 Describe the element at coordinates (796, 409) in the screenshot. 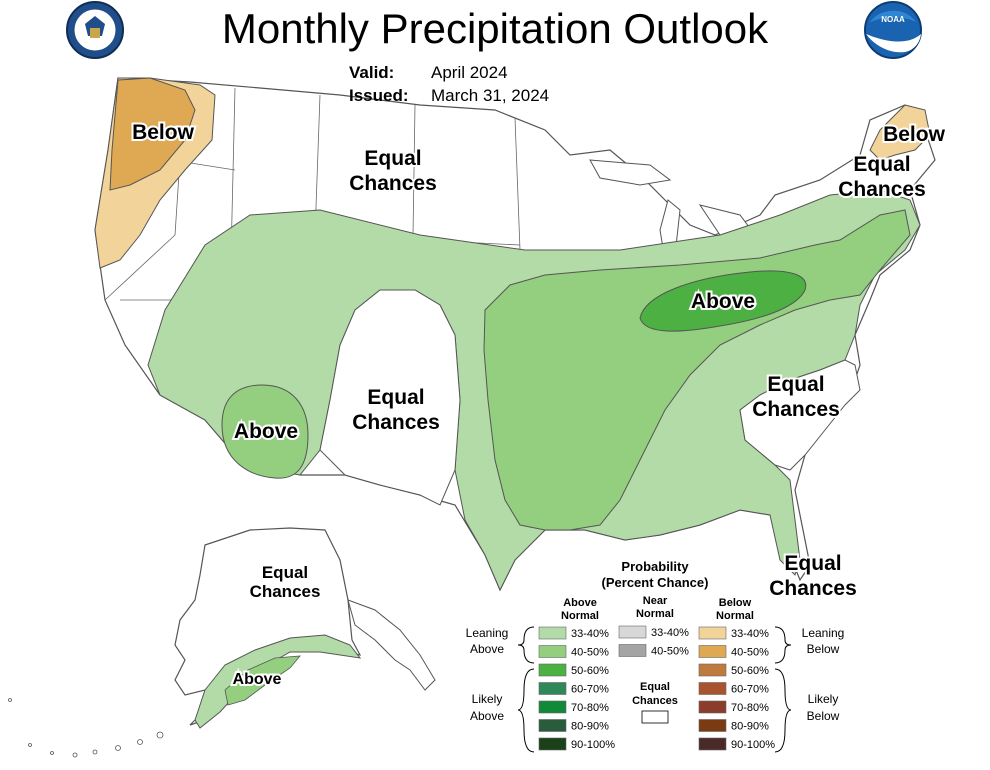

I see `se-chances-label: Chances` at that location.